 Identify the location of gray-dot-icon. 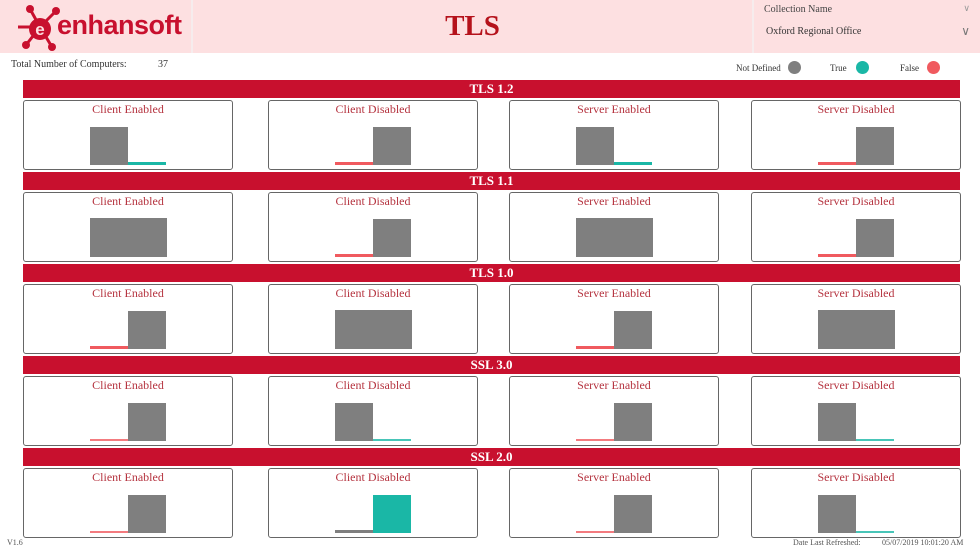
(794, 67).